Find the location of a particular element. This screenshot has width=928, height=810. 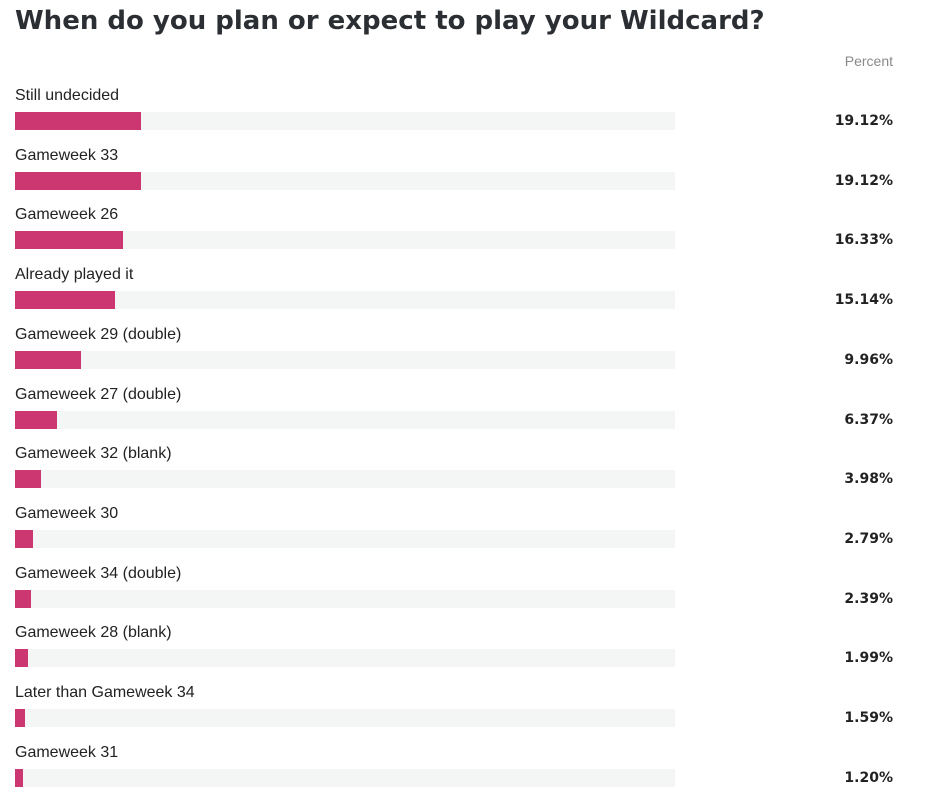

value-label: 9.96% is located at coordinates (868, 359).